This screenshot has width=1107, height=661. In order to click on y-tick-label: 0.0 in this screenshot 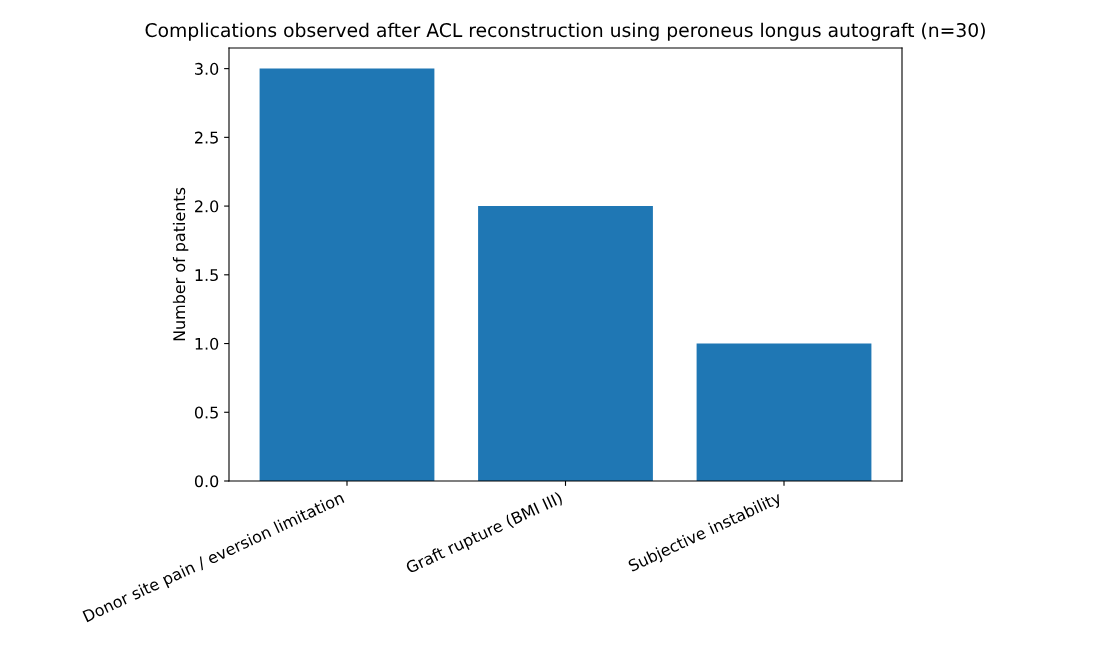, I will do `click(206, 481)`.